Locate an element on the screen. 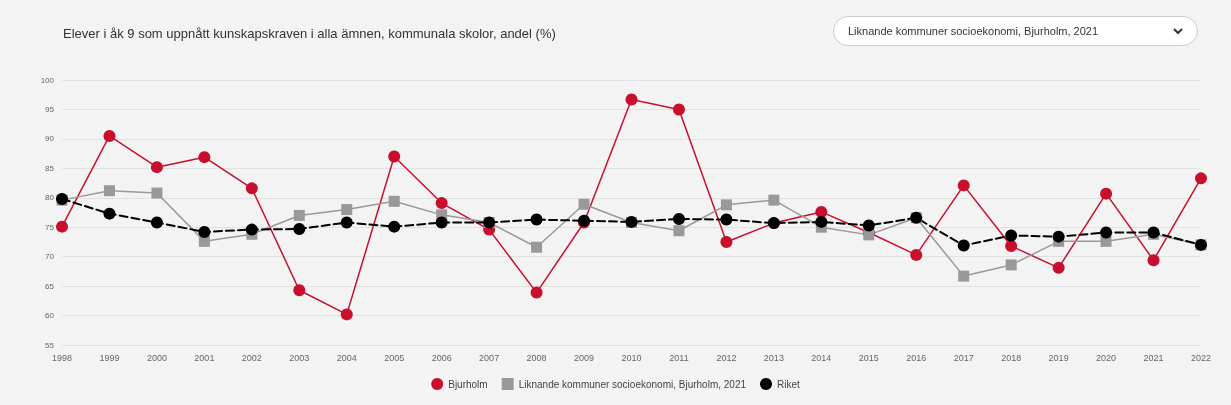  y-tick-label: 55 is located at coordinates (50, 345).